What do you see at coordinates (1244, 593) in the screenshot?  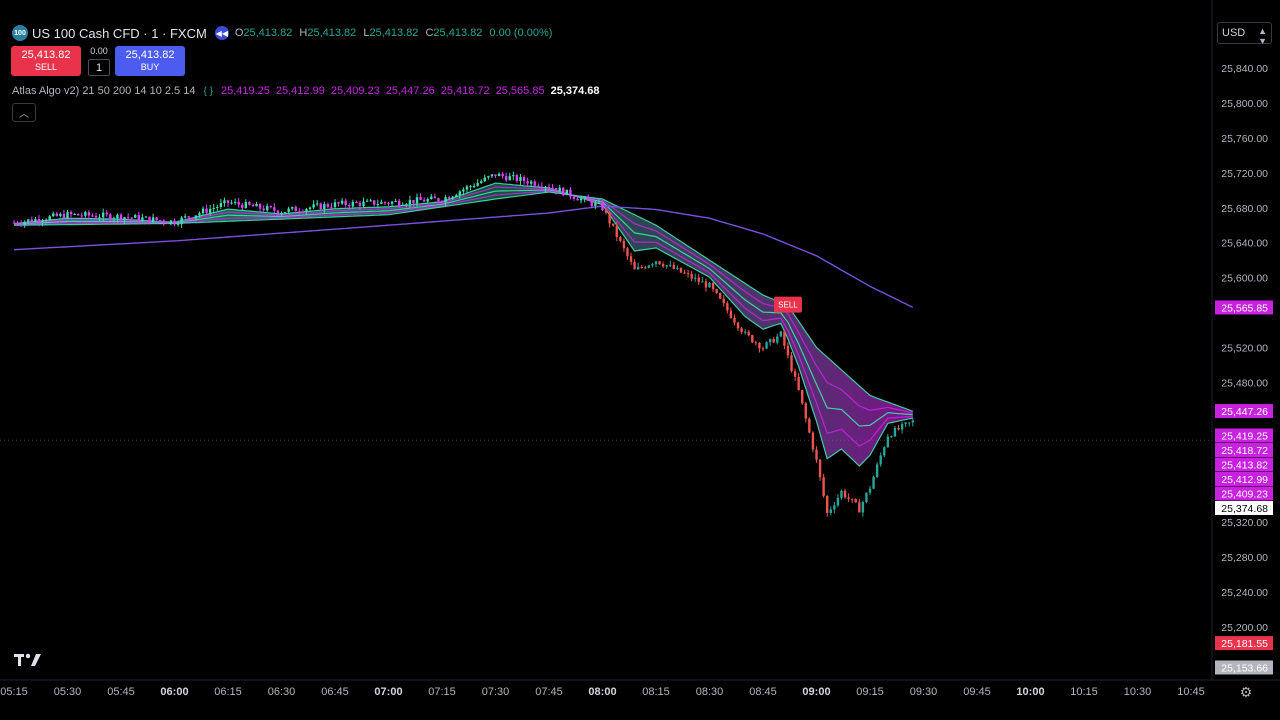 I see `price-axis-tick: 25,240.00` at bounding box center [1244, 593].